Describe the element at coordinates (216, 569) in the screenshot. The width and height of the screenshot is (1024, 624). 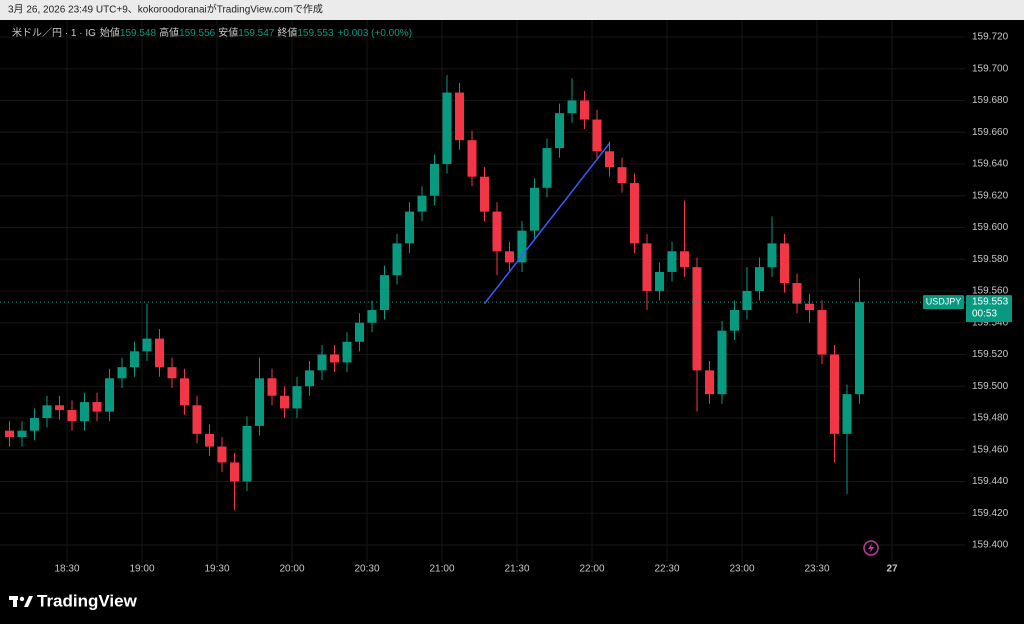
I see `x-tick-label: 19:30` at that location.